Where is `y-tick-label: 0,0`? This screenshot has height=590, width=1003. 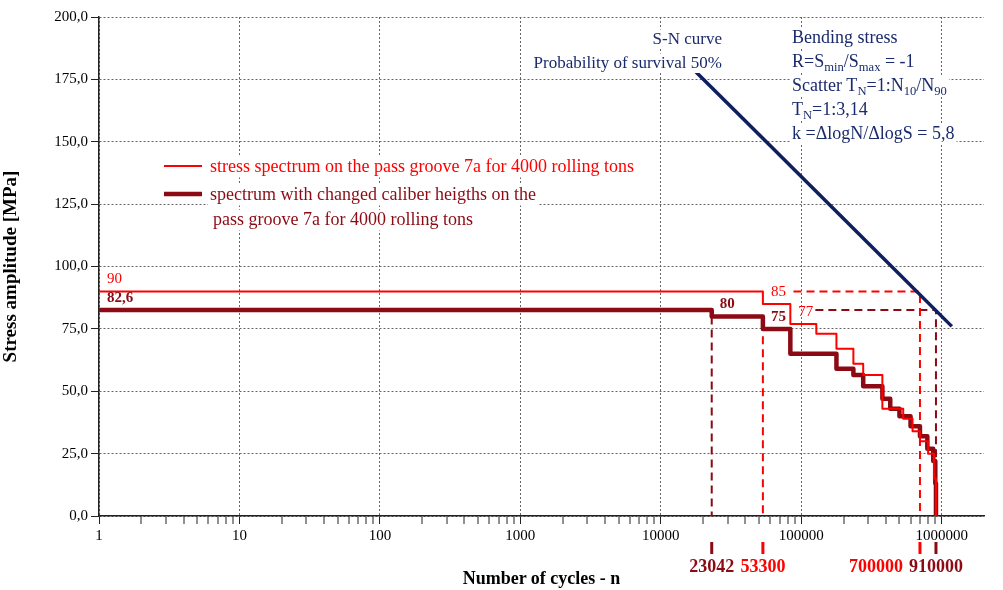 y-tick-label: 0,0 is located at coordinates (78, 514).